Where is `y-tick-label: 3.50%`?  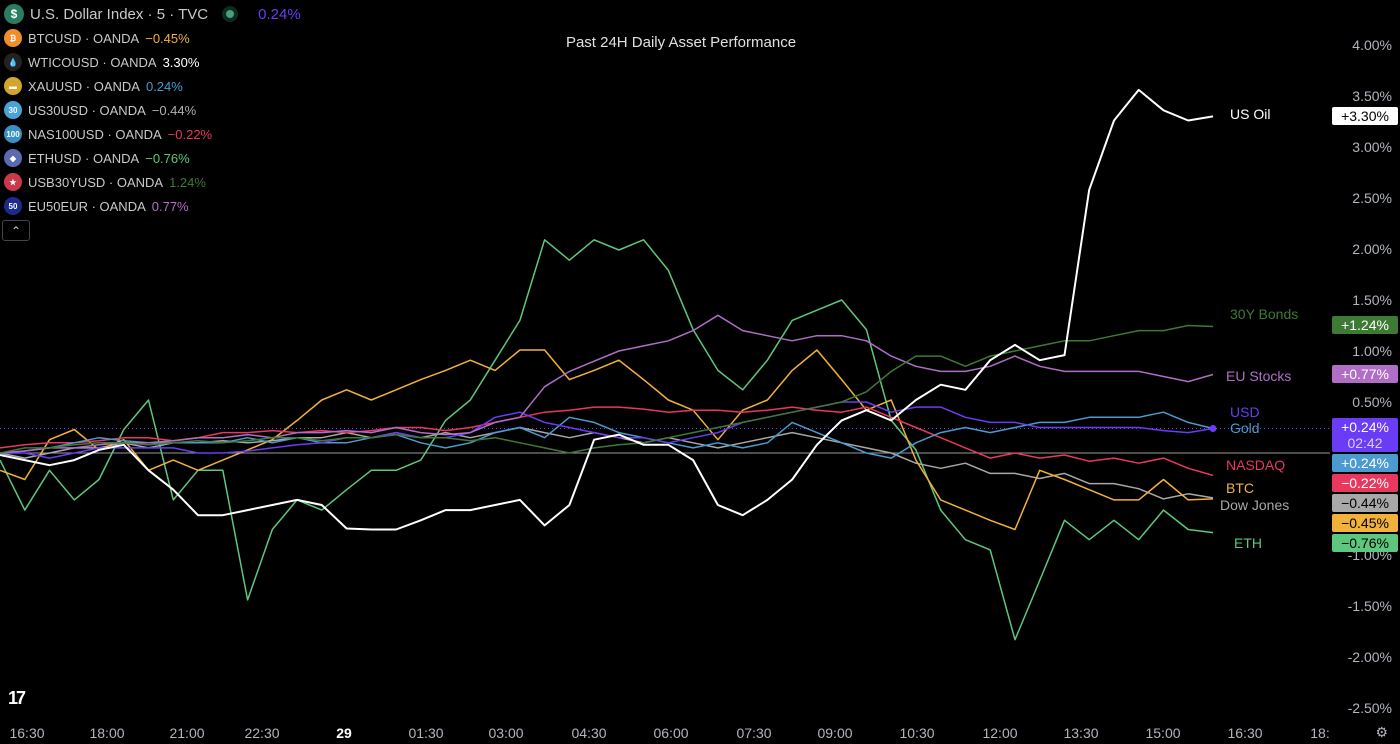
y-tick-label: 3.50% is located at coordinates (1372, 96).